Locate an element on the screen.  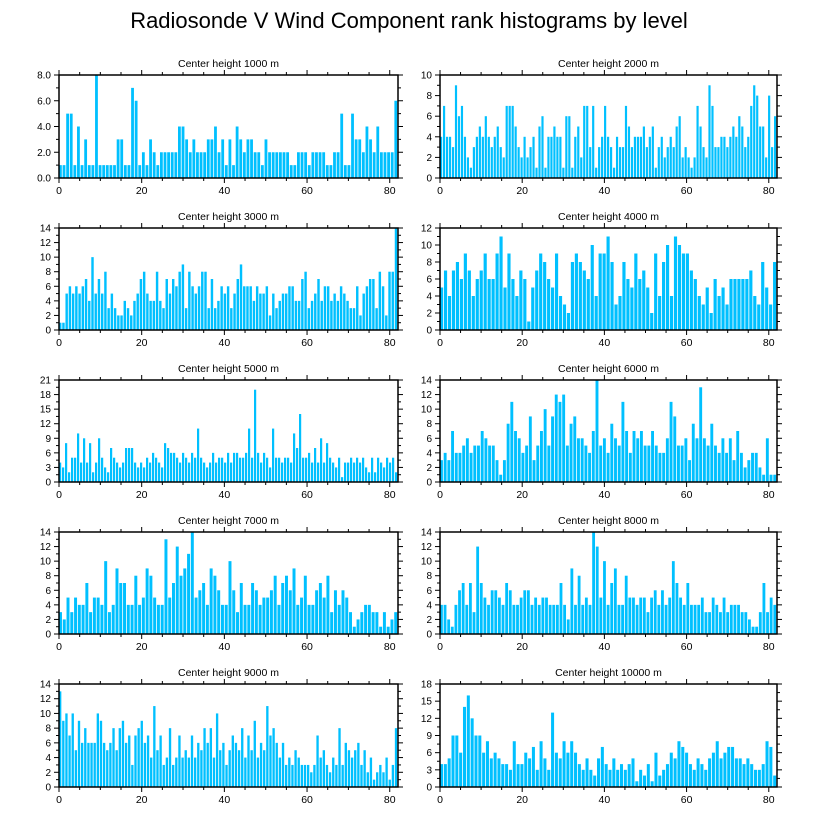
x-tick-label: 0 is located at coordinates (59, 647).